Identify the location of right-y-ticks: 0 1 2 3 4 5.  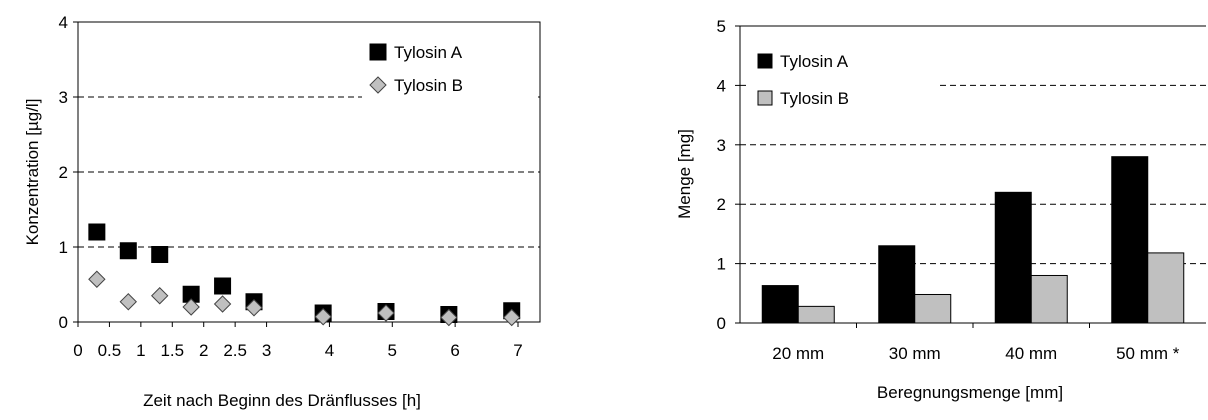
(728, 175).